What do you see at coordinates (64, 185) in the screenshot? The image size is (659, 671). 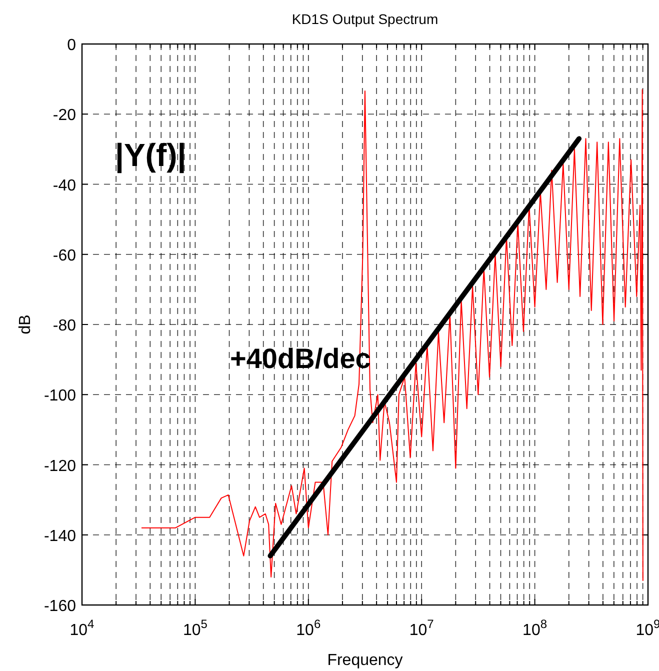 I see `y-tick-label: -40` at bounding box center [64, 185].